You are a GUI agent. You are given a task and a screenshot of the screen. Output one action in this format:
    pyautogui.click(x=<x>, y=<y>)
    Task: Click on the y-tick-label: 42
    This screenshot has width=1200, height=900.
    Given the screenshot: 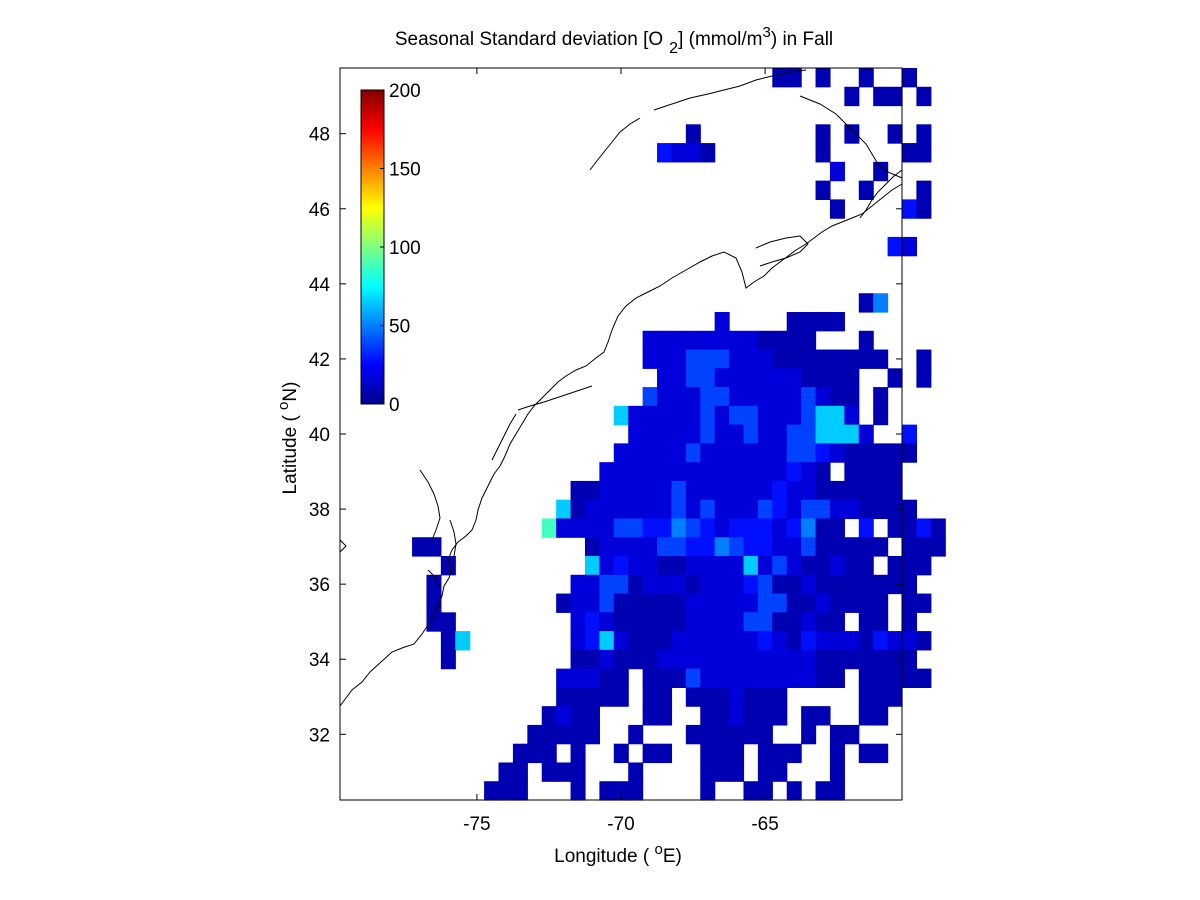 What is the action you would take?
    pyautogui.click(x=319, y=360)
    